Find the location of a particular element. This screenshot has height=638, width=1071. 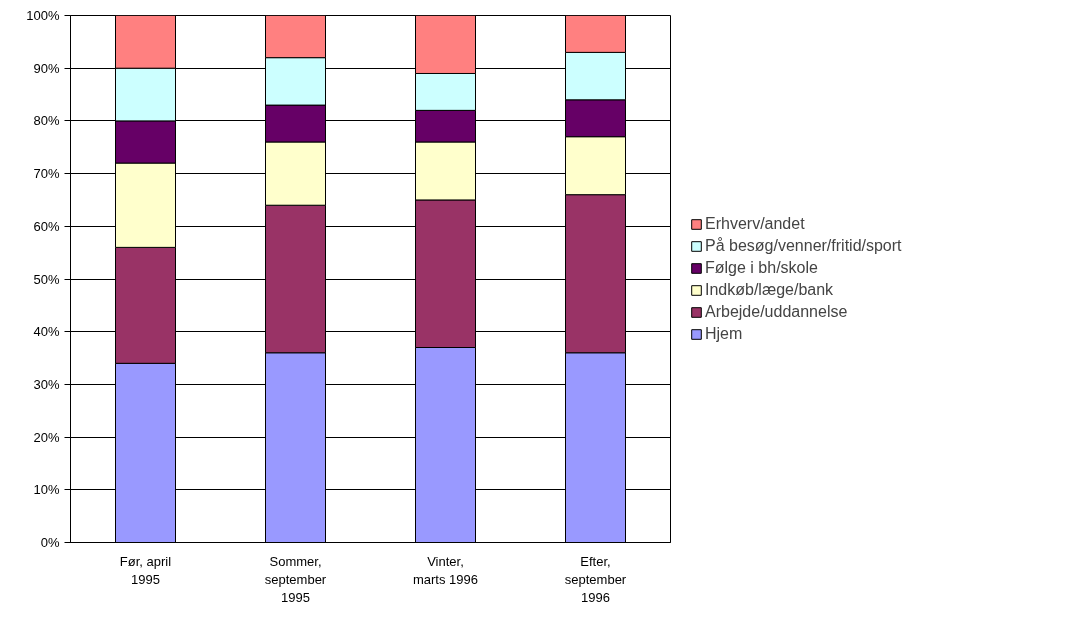

y-tick-label: 90% is located at coordinates (46, 68).